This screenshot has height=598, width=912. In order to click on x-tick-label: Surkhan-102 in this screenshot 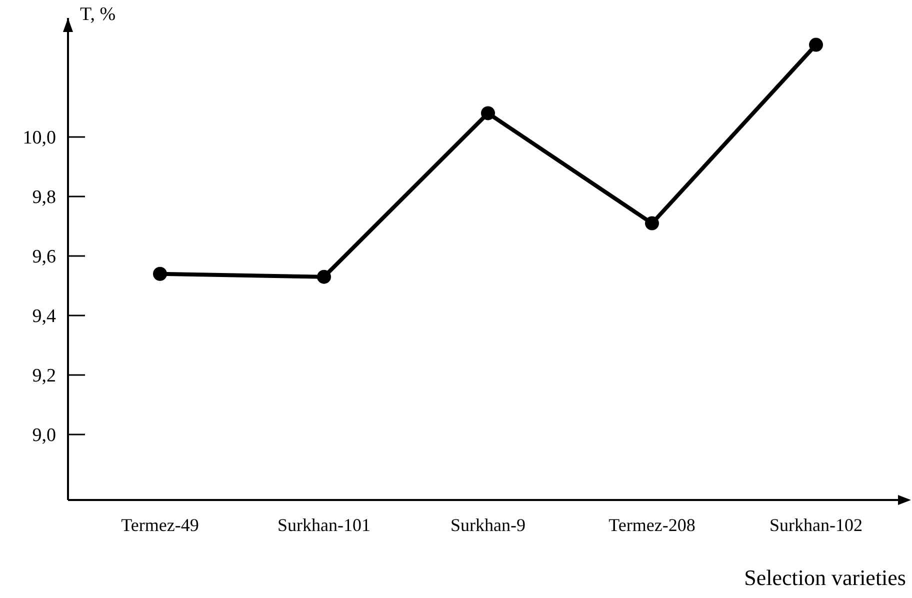, I will do `click(816, 525)`.